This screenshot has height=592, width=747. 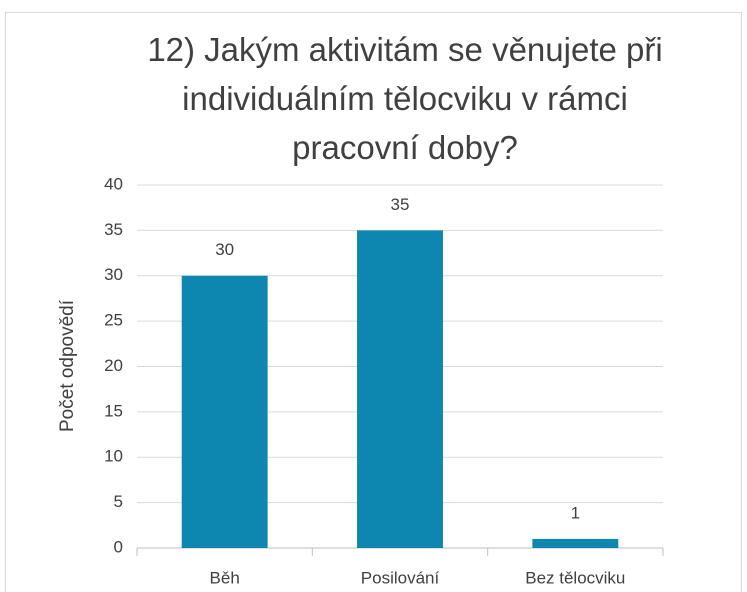 I want to click on y-tick-label: 10, so click(x=113, y=456).